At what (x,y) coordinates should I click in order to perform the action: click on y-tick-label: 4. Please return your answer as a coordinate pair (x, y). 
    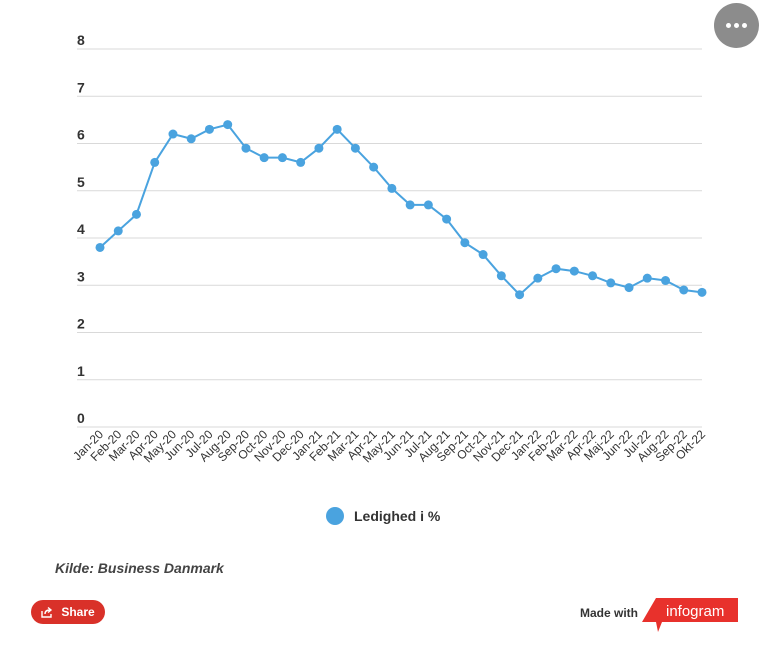
    Looking at the image, I should click on (81, 229).